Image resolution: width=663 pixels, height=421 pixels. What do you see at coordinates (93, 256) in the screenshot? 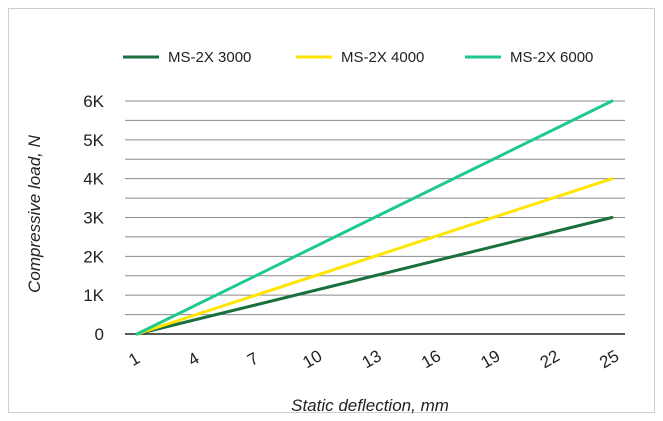
I see `y-tick-label: 2K` at bounding box center [93, 256].